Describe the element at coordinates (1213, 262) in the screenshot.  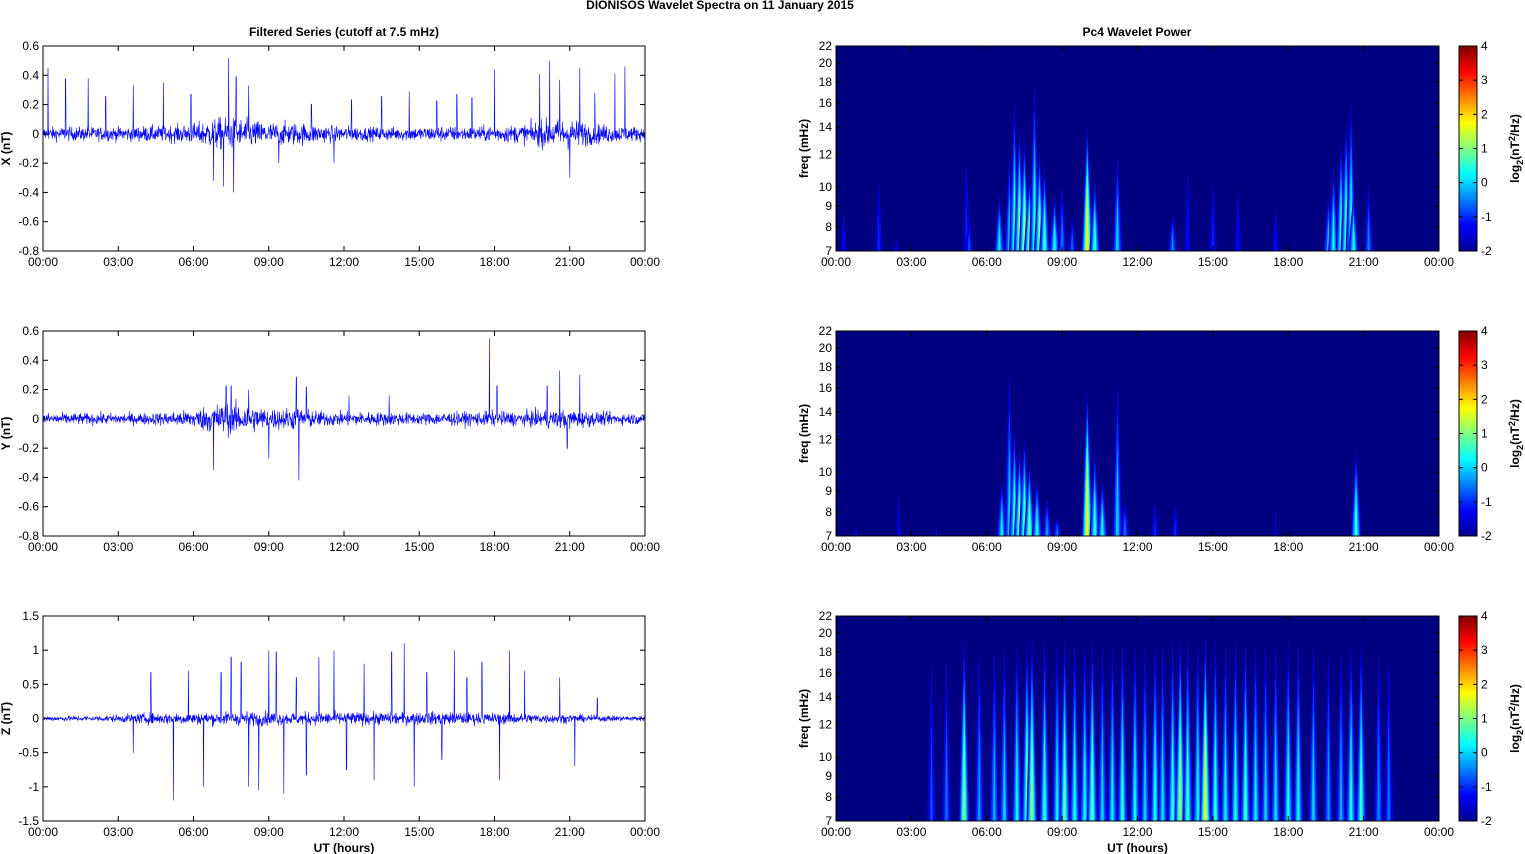
I see `x-wavelet-power-x-tick-label: 15:00` at that location.